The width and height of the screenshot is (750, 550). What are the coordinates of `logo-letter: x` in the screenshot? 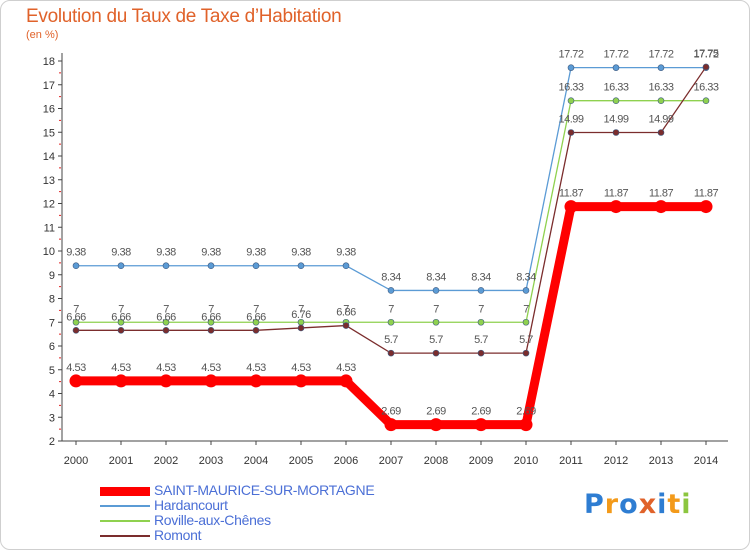 It's located at (648, 504).